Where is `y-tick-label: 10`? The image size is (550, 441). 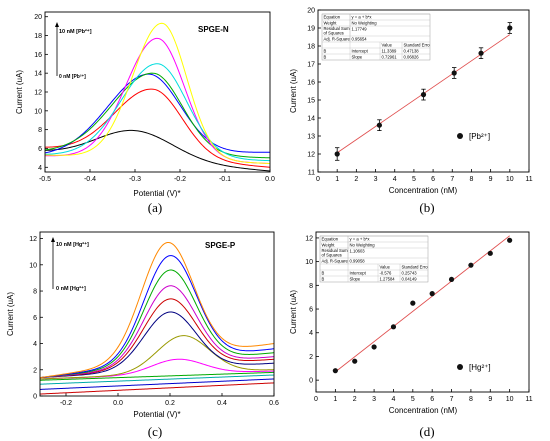
y-tick-label: 10 is located at coordinates (38, 111).